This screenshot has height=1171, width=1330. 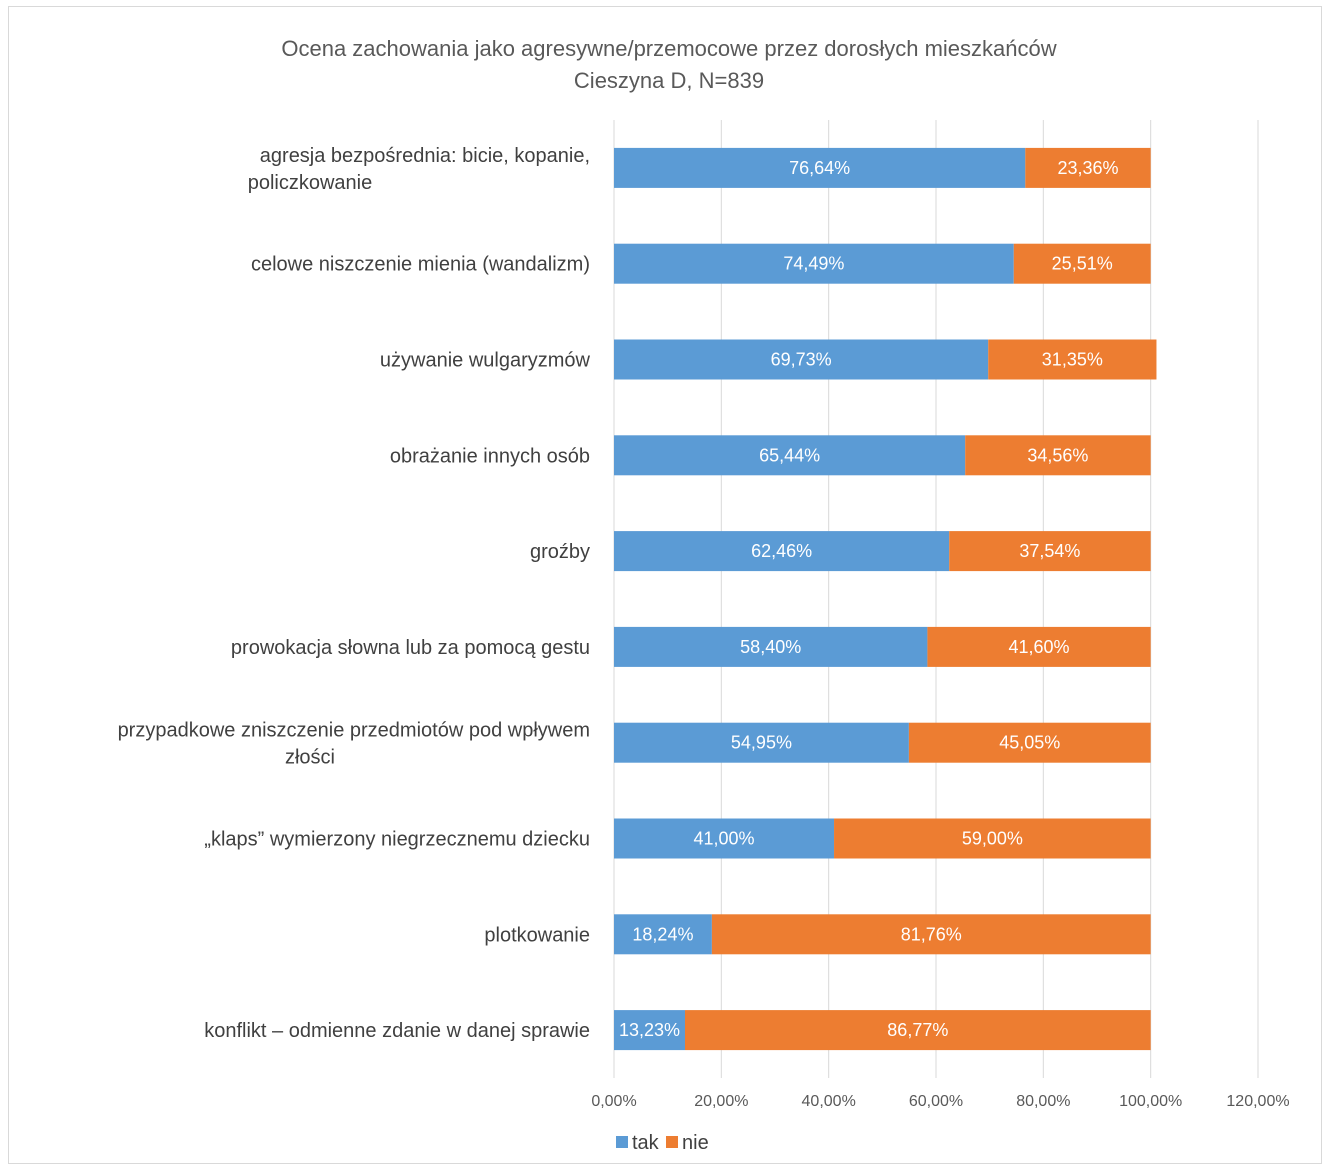 I want to click on category-label-0-line-1: policzkowanie, so click(x=310, y=183).